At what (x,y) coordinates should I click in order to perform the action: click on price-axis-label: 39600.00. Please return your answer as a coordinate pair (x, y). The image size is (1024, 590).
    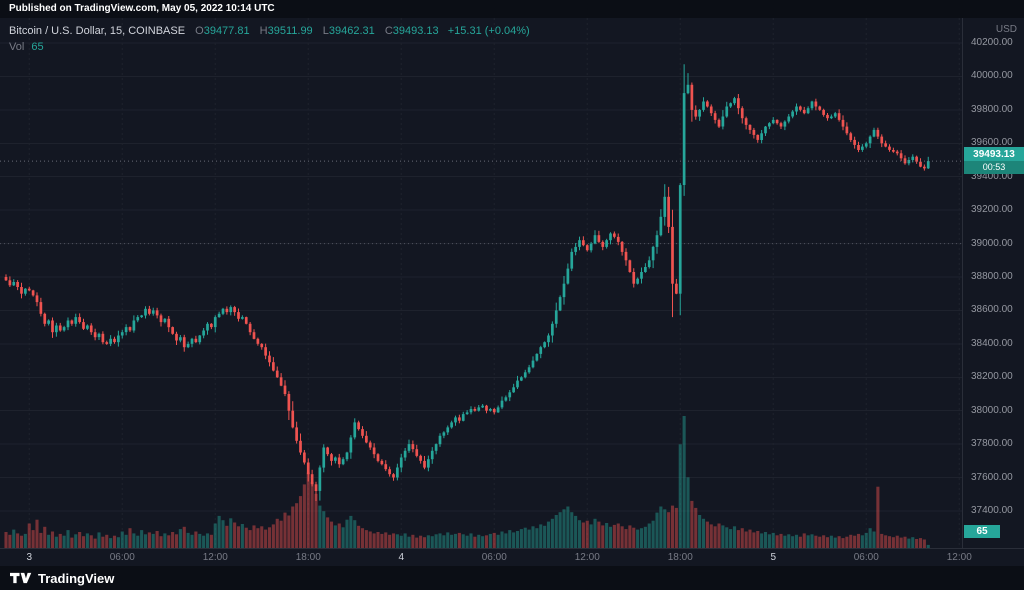
    Looking at the image, I should click on (992, 143).